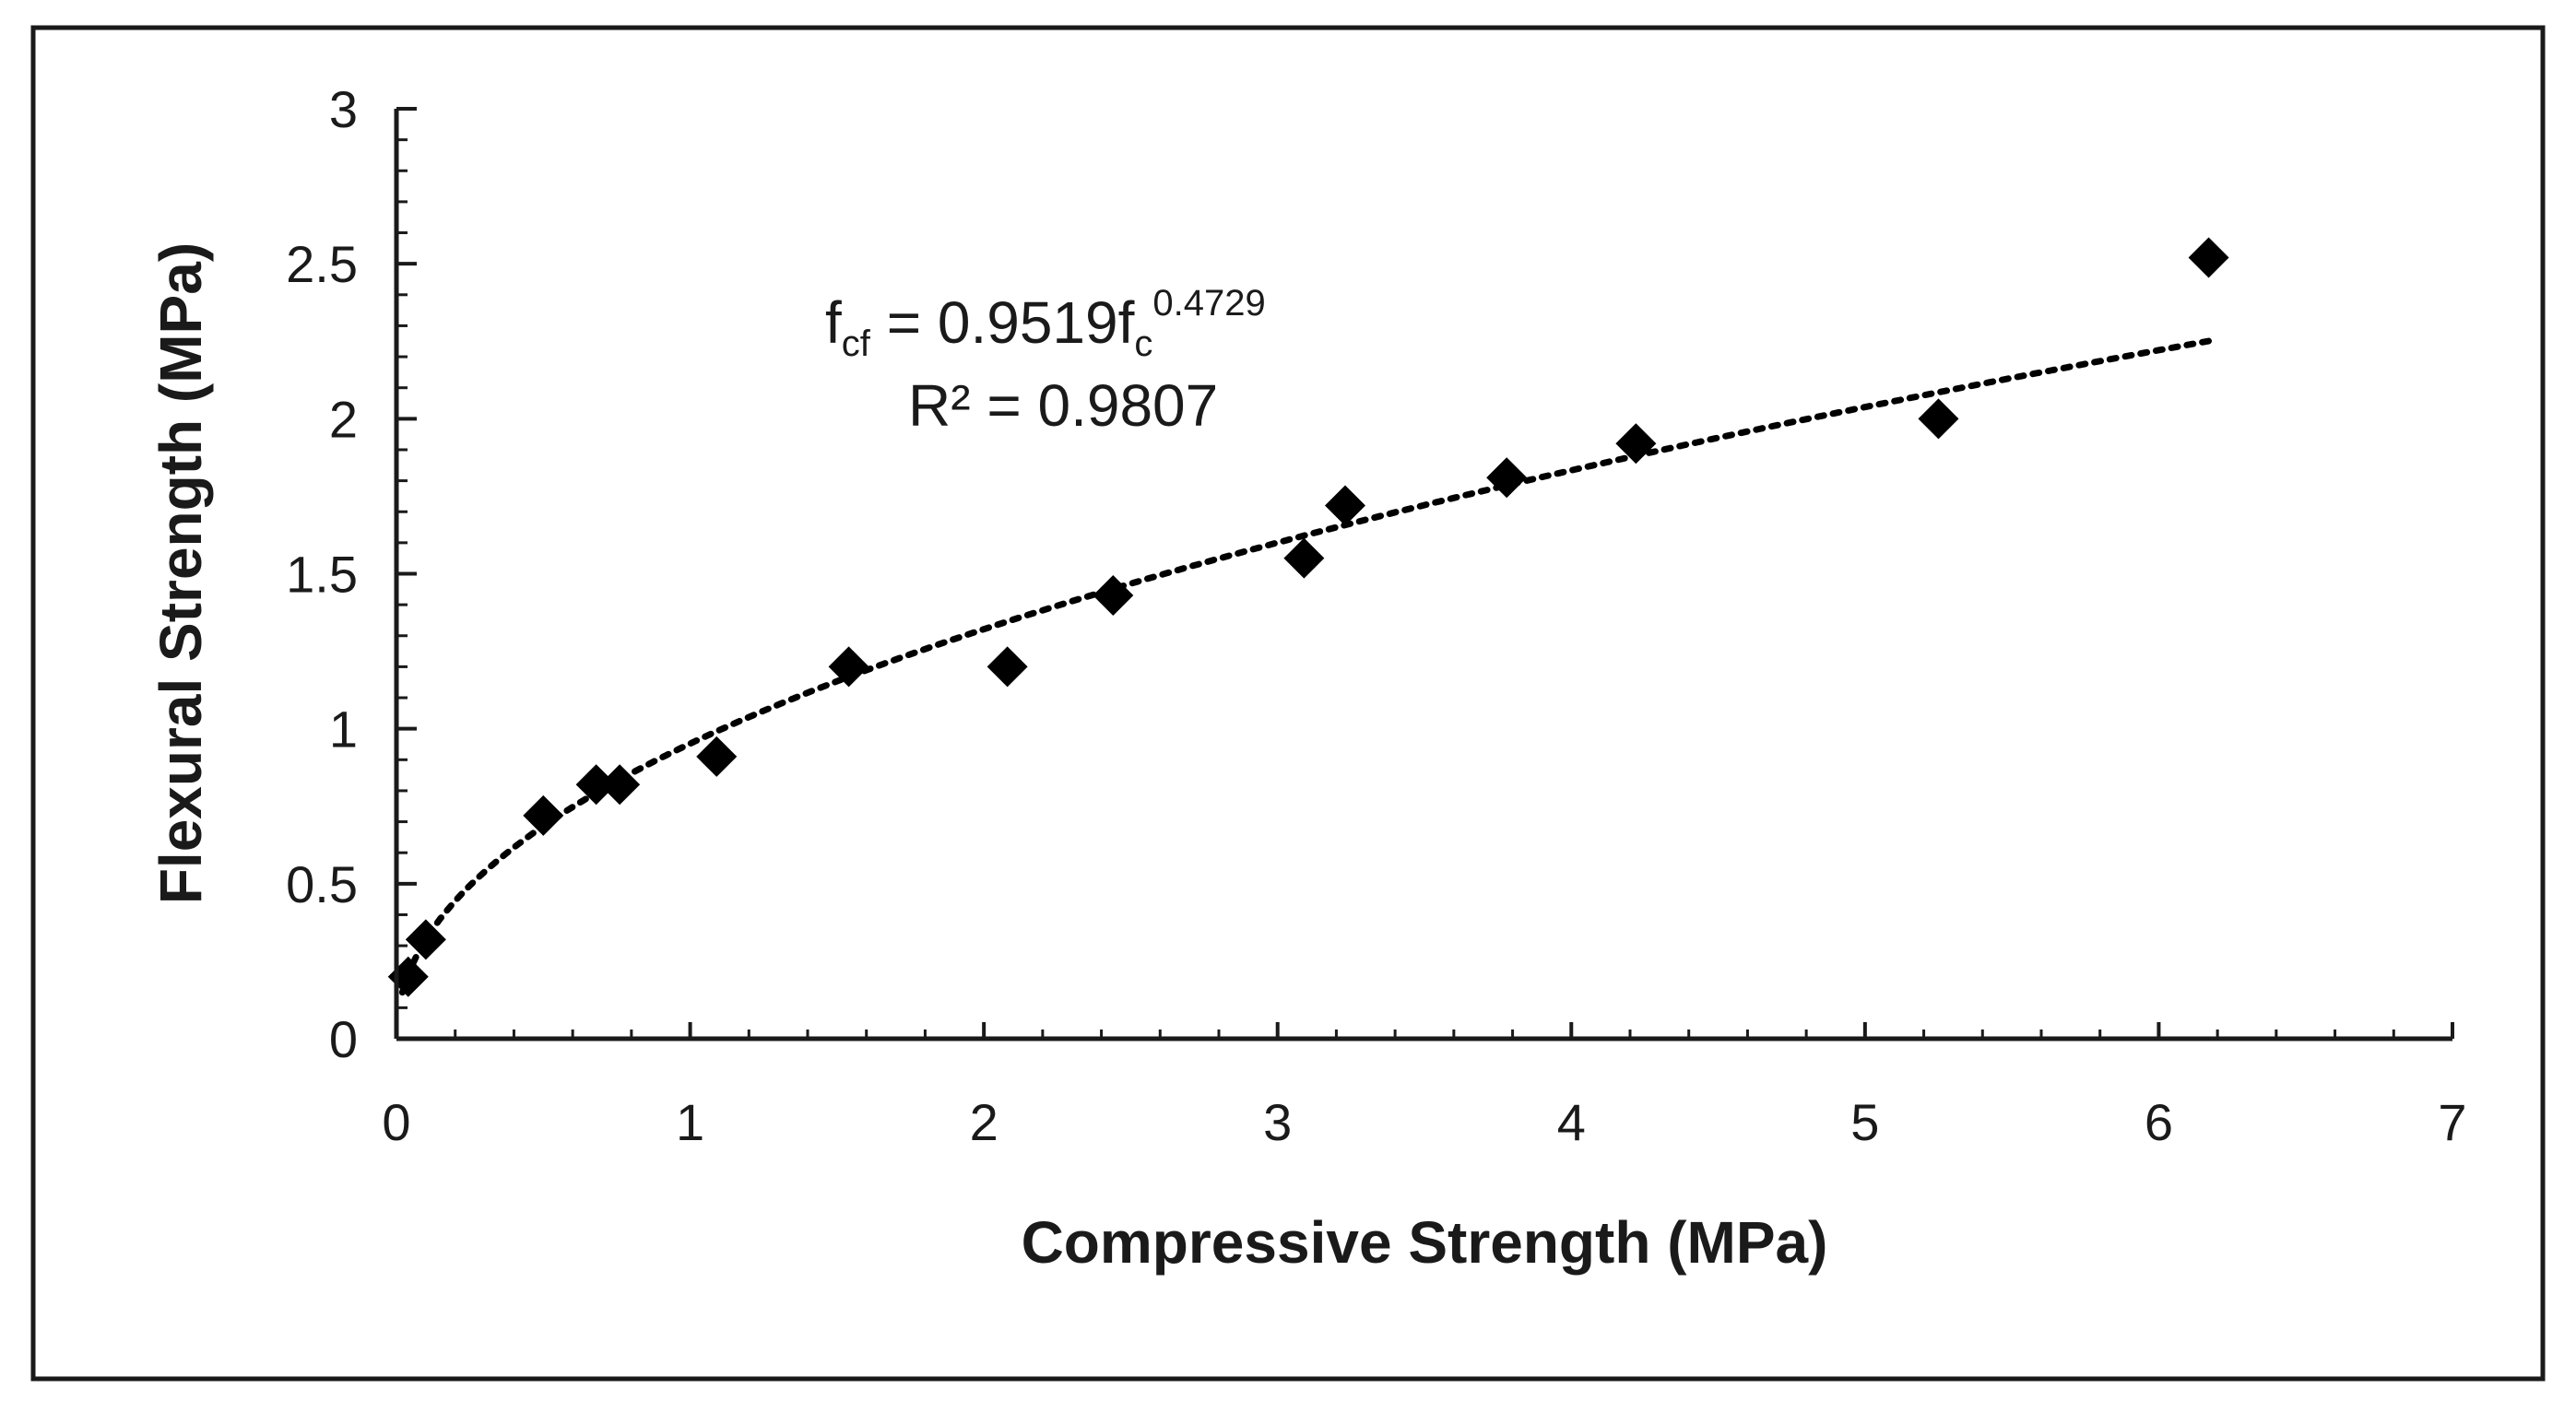 The height and width of the screenshot is (1412, 2576). What do you see at coordinates (1063, 405) in the screenshot?
I see `r-squared-label: R² = 0.9807` at bounding box center [1063, 405].